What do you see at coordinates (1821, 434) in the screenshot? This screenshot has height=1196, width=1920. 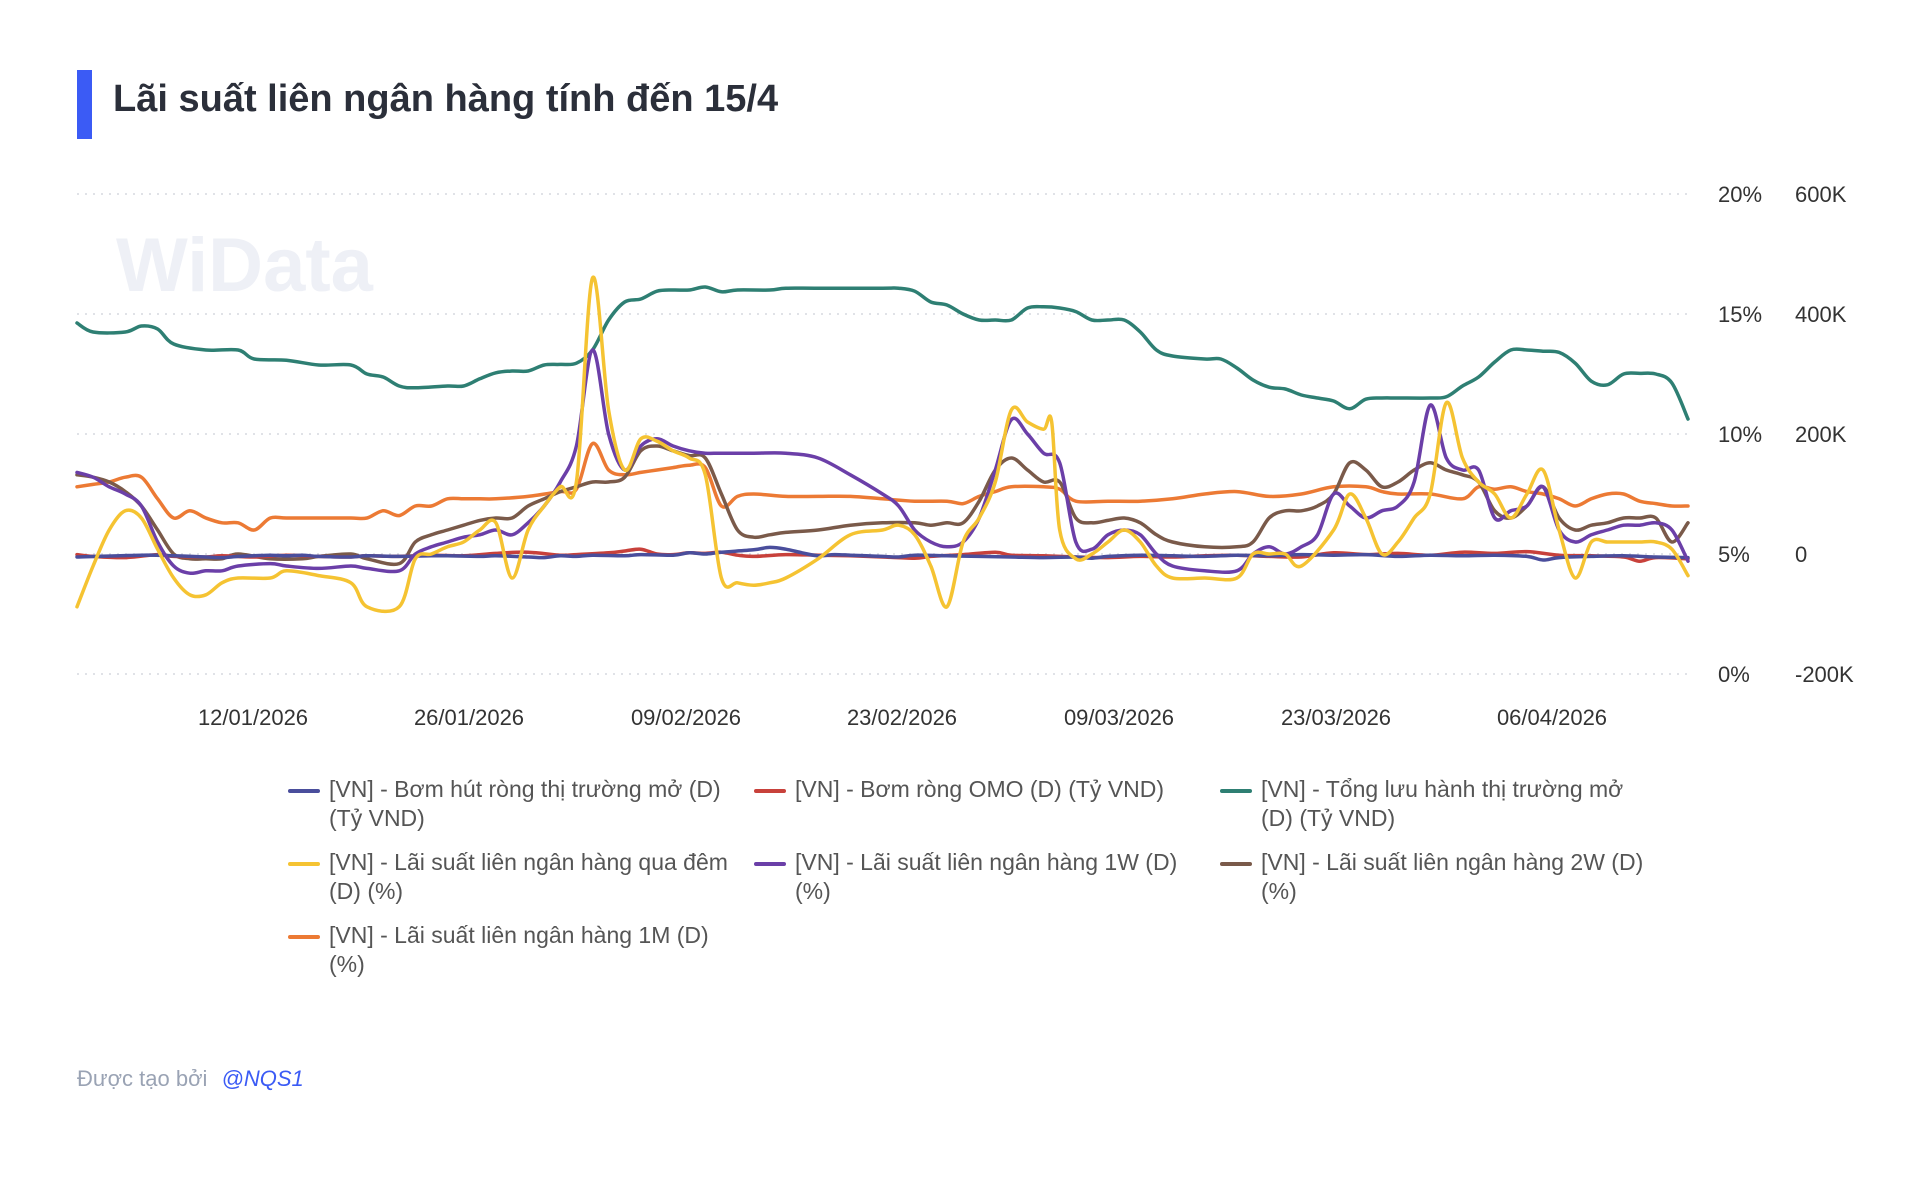 I see `y-right-tick-label: 200K` at bounding box center [1821, 434].